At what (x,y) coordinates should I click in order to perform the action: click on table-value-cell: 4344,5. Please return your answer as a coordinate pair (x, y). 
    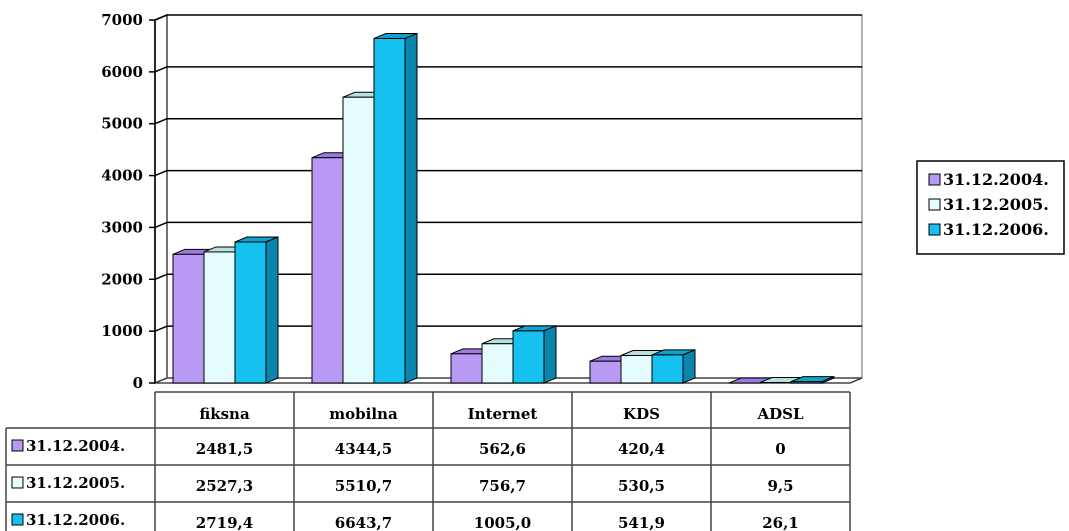
    Looking at the image, I should click on (363, 449).